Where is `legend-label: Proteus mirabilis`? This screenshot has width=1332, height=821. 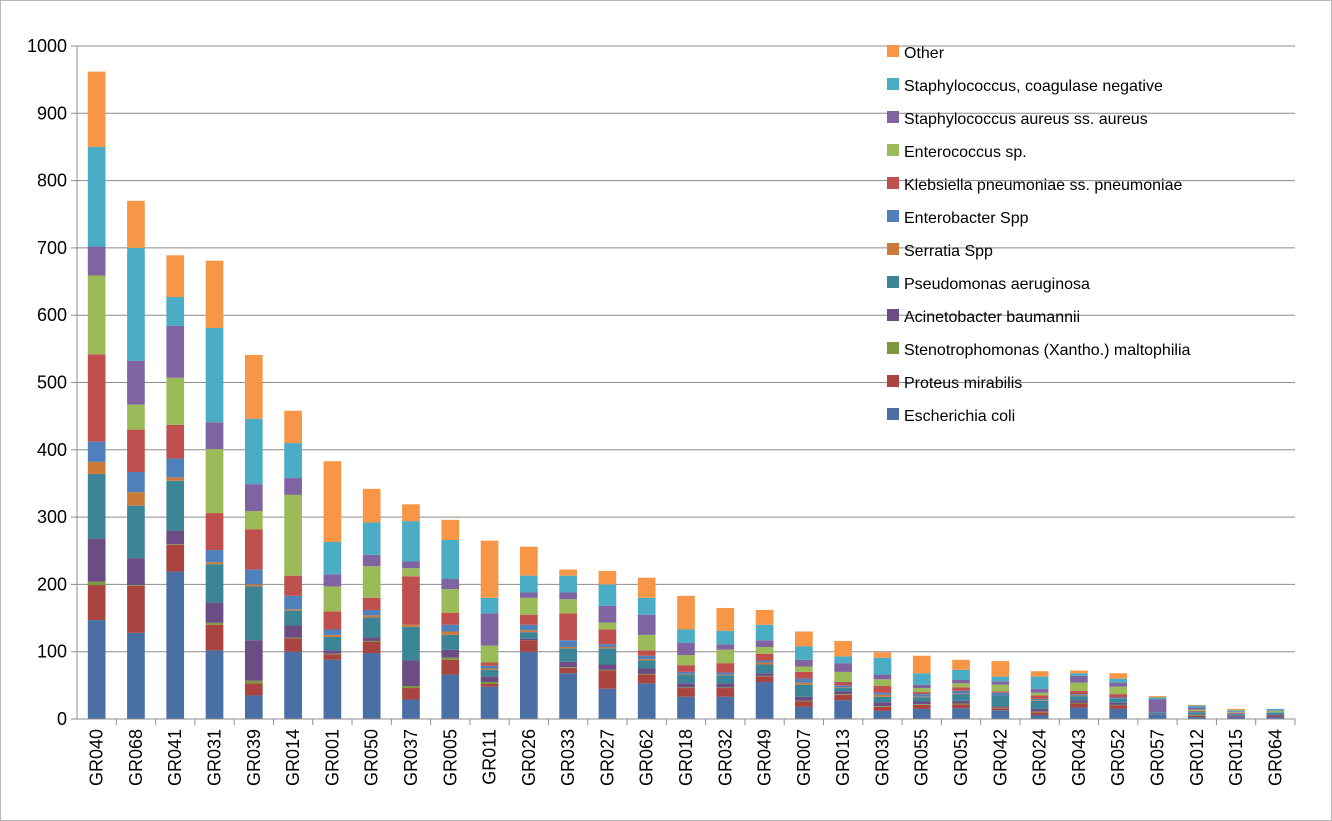 legend-label: Proteus mirabilis is located at coordinates (963, 383).